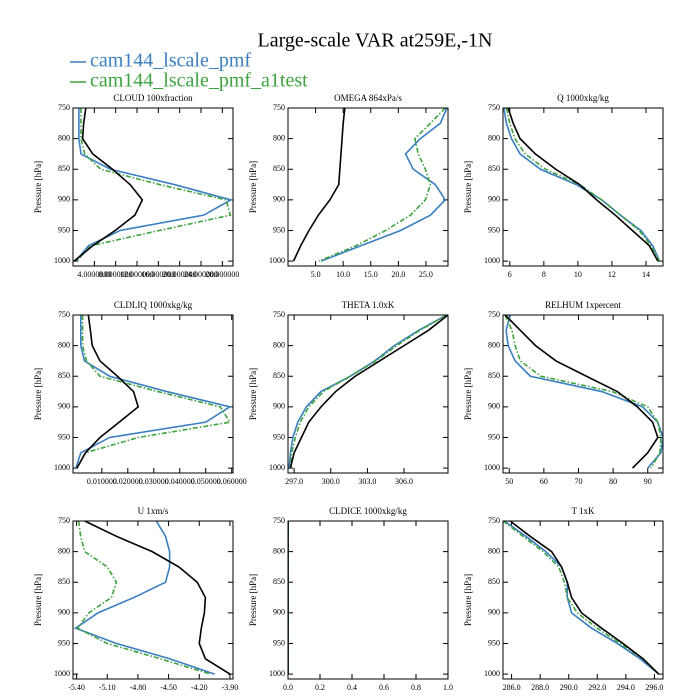 This screenshot has height=700, width=700. What do you see at coordinates (180, 481) in the screenshot?
I see `x-tick-label: 0.040000` at bounding box center [180, 481].